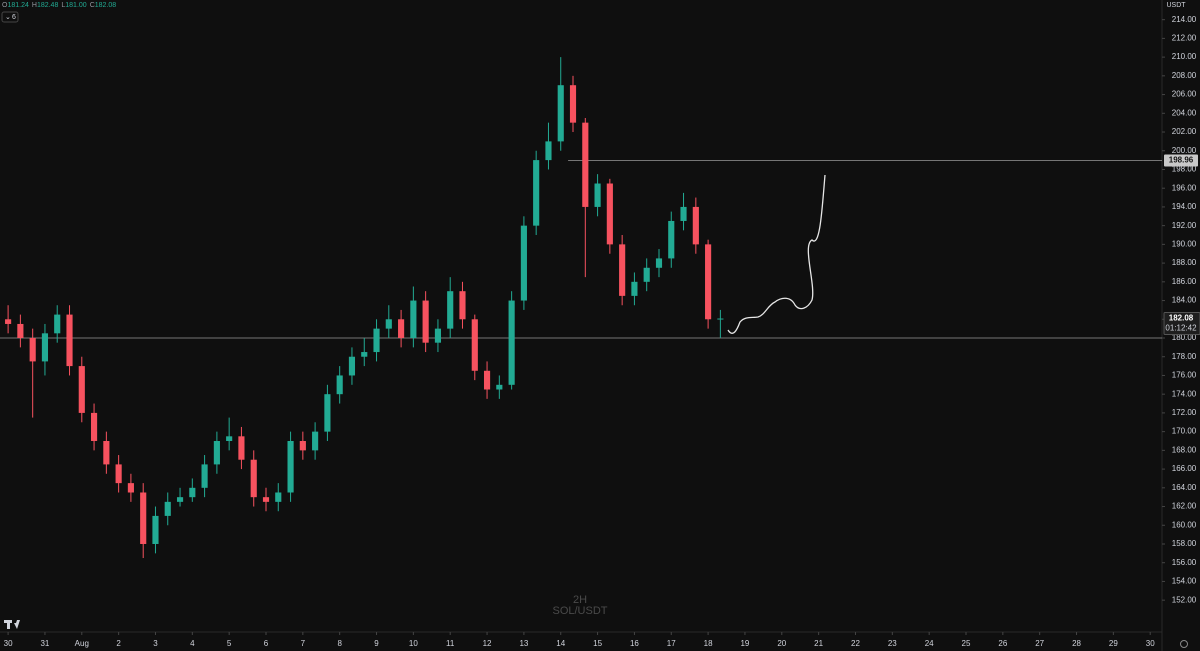  I want to click on y-tick-label: 160.00, so click(1184, 524).